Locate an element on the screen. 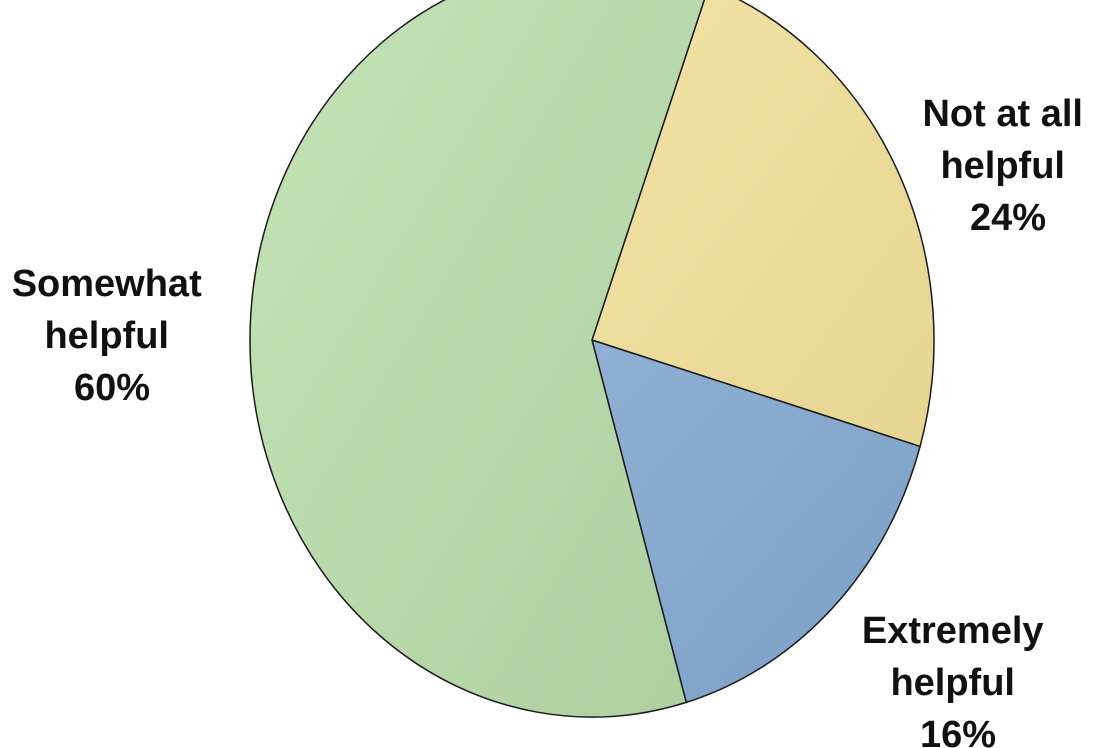 This screenshot has width=1097, height=748. slice-label-somewhat-helpful: Somewhat helpful 60% is located at coordinates (112, 336).